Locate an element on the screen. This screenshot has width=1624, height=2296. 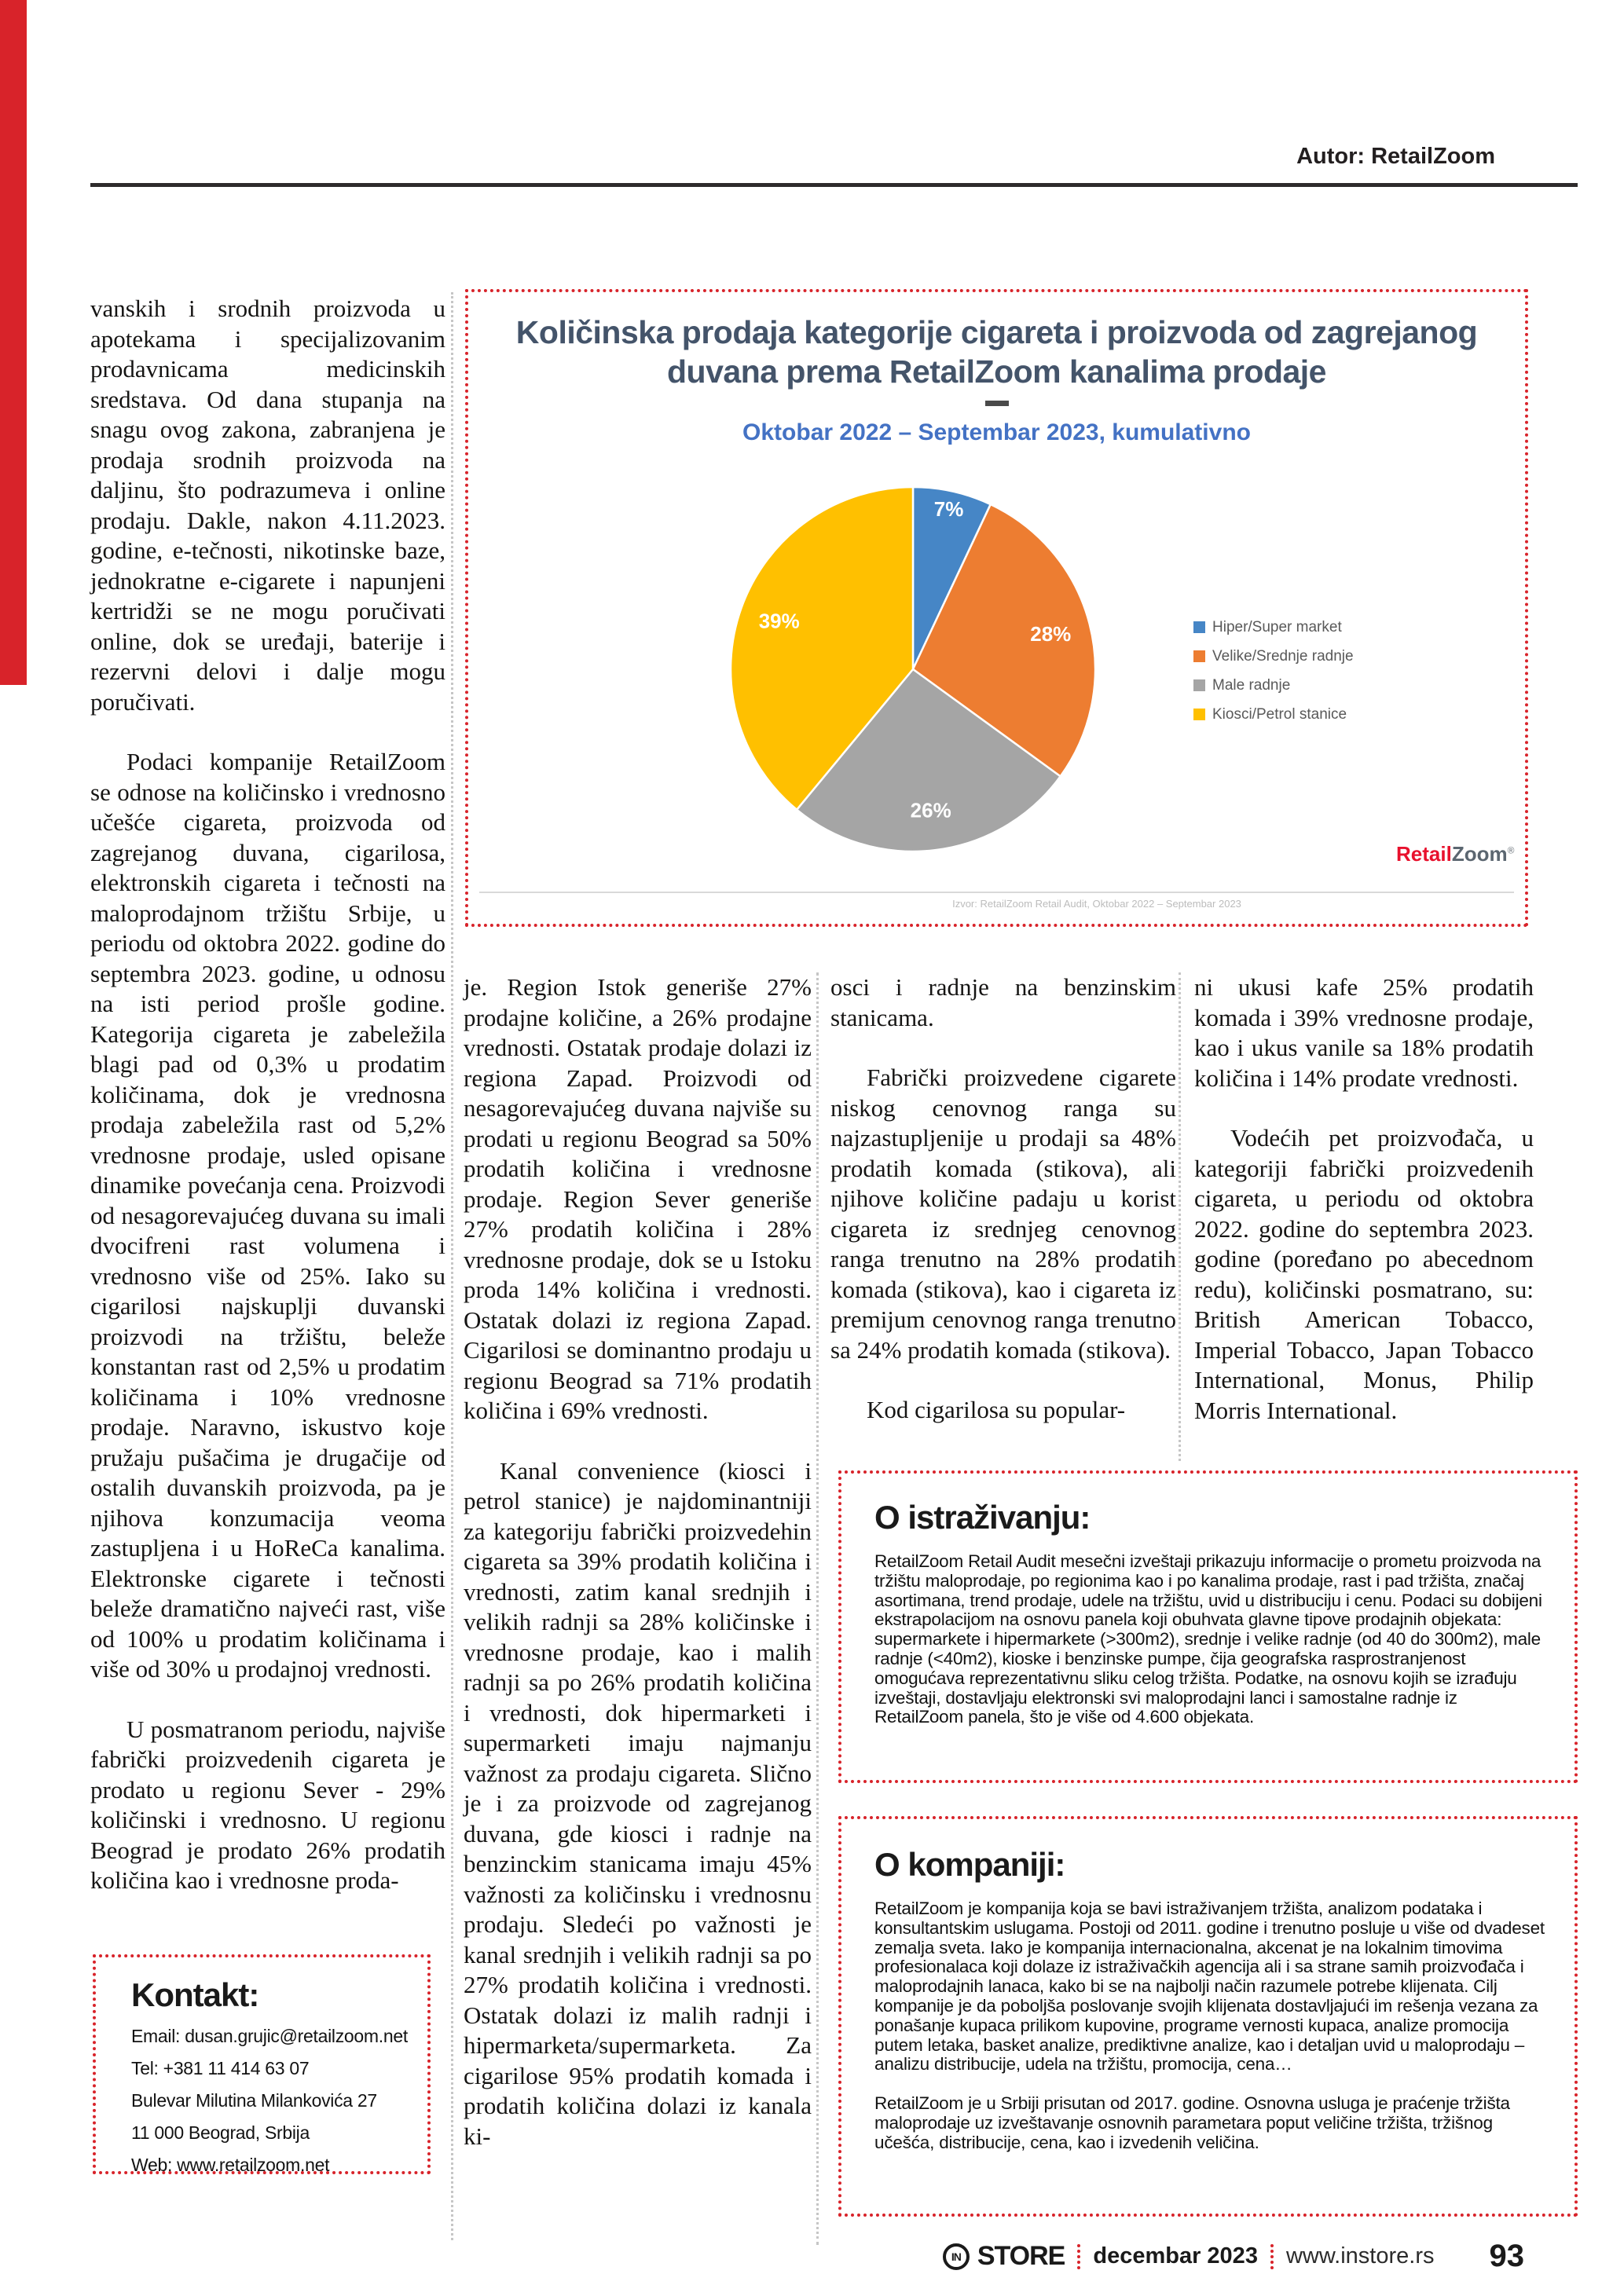
article-paragraph: osci i radnje na benzinskim stanicama. is located at coordinates (1003, 1002).